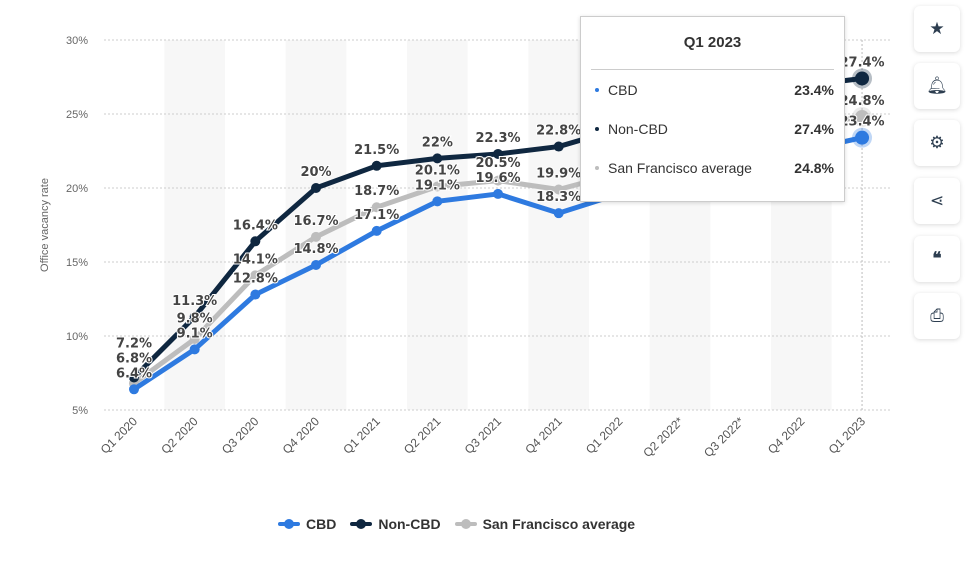  Describe the element at coordinates (680, 167) in the screenshot. I see `tooltip-label: San Francisco average` at that location.